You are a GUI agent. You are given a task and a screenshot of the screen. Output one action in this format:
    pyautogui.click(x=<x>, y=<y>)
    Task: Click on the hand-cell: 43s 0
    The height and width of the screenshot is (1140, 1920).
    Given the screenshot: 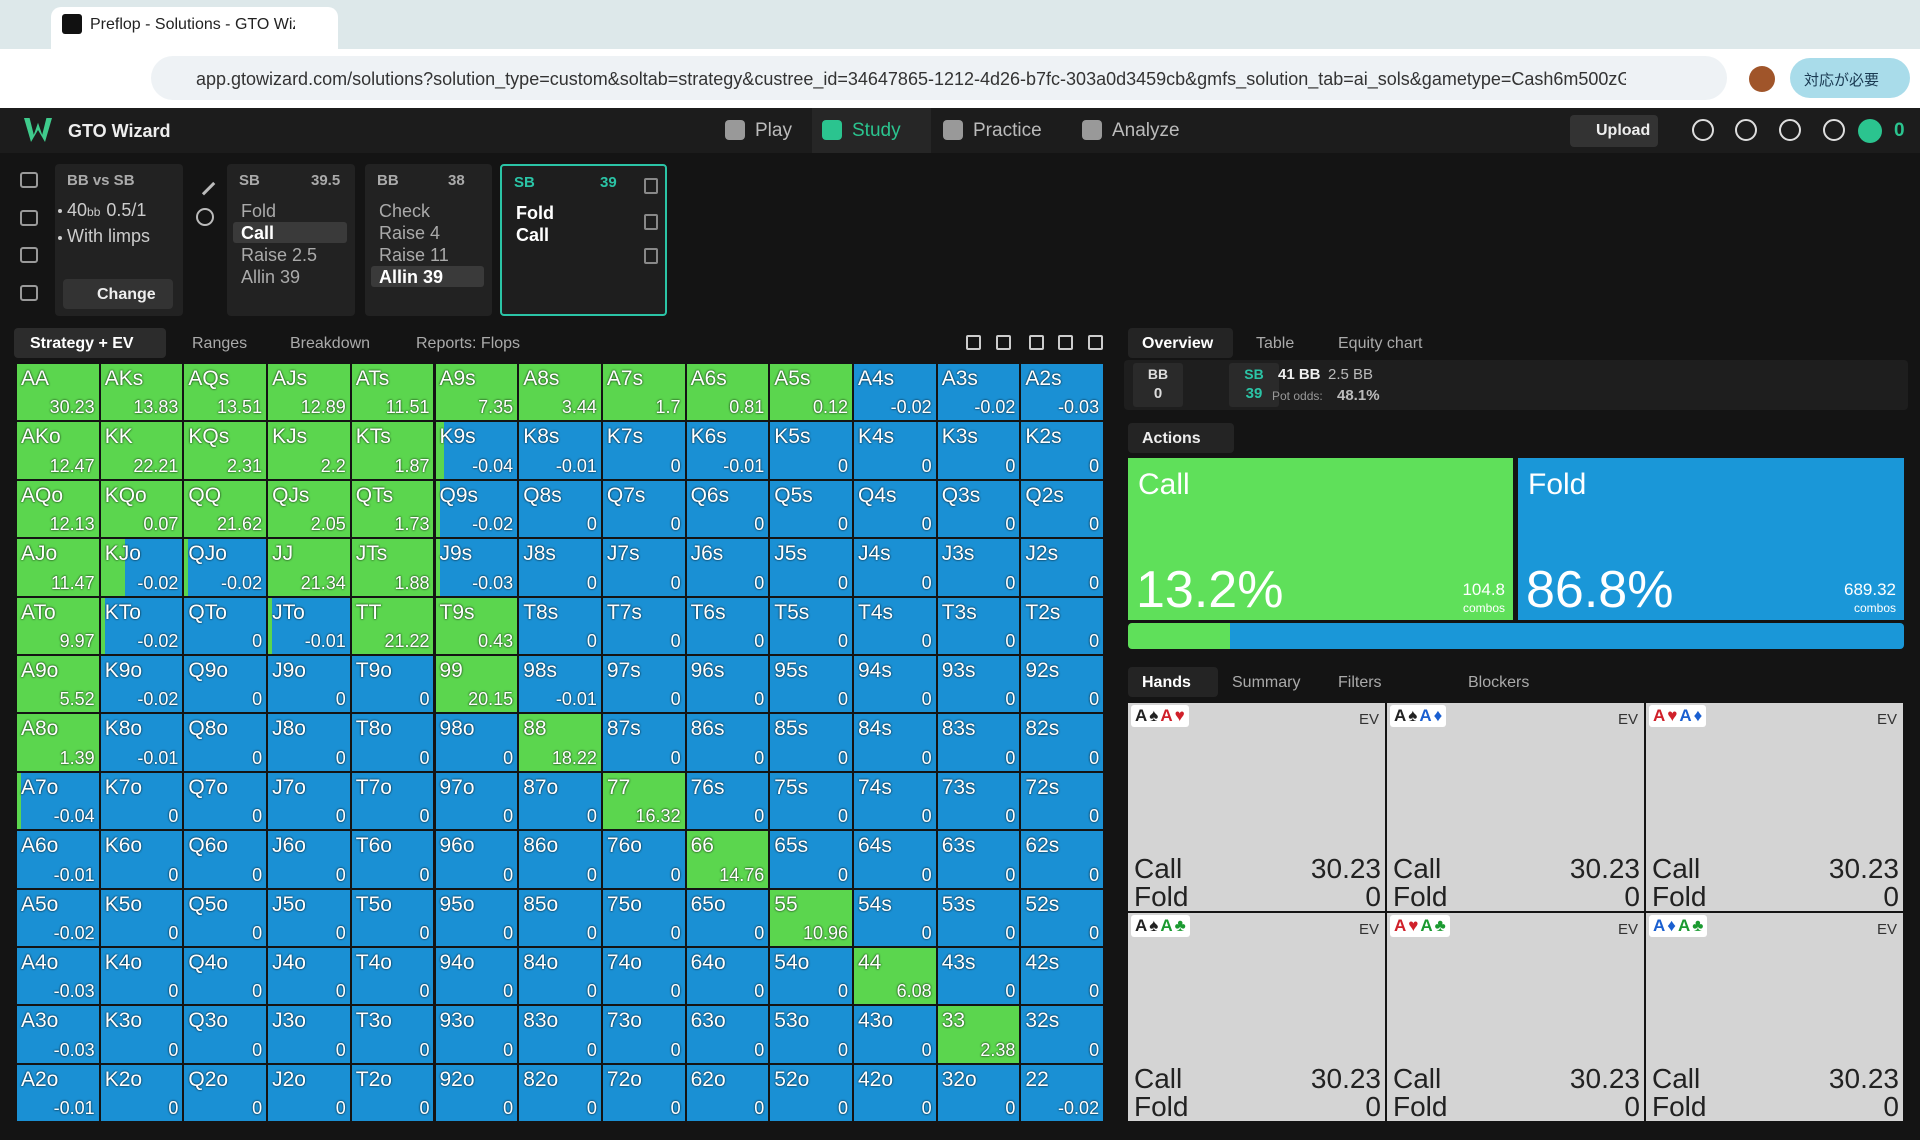 What is the action you would take?
    pyautogui.click(x=978, y=976)
    